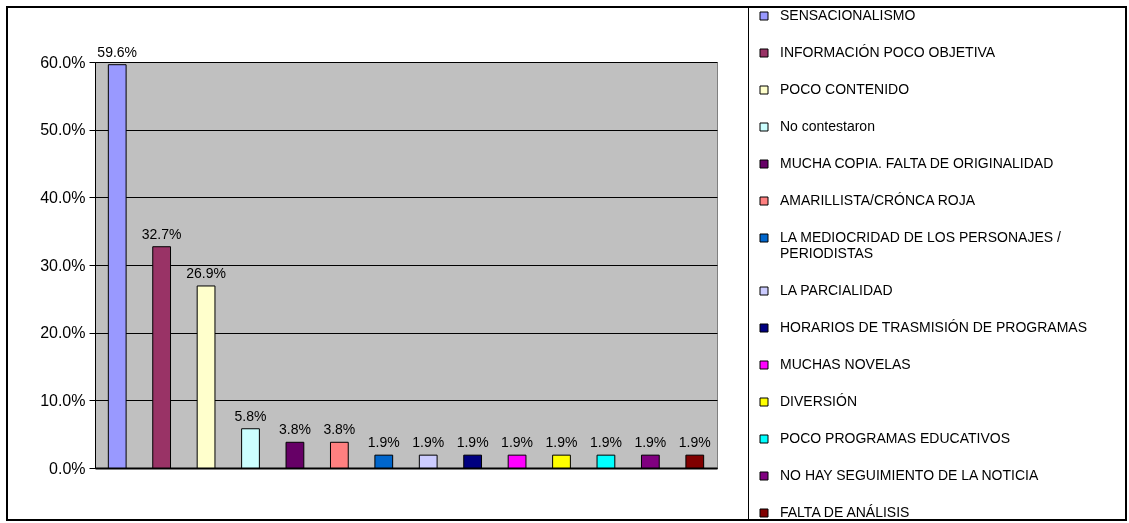 The width and height of the screenshot is (1129, 523). I want to click on legend-label: SENSACIONALISMO, so click(848, 15).